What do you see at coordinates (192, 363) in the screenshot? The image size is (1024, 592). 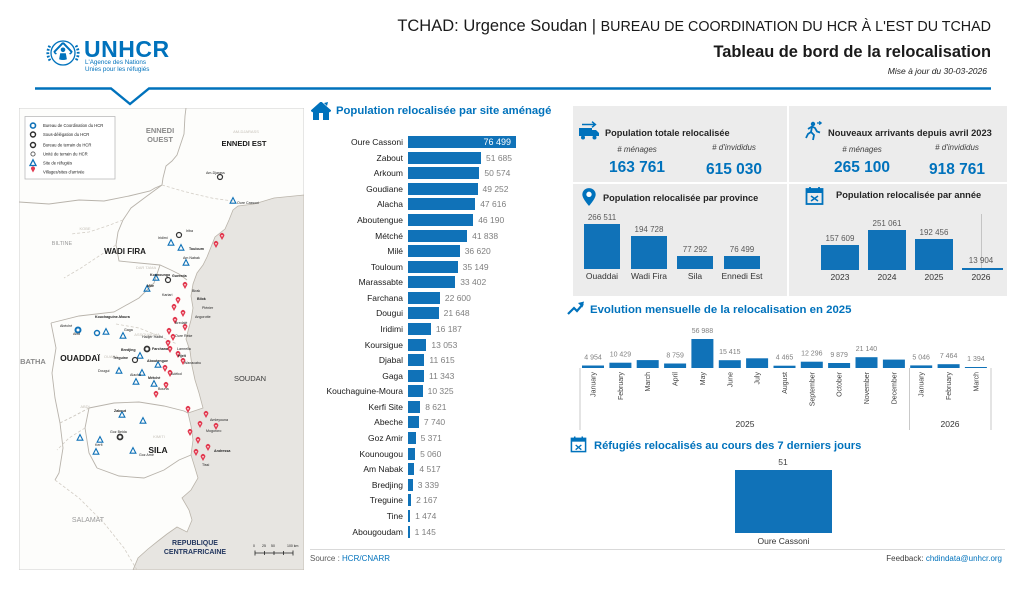 I see `svg-text: Wanacabu` at bounding box center [192, 363].